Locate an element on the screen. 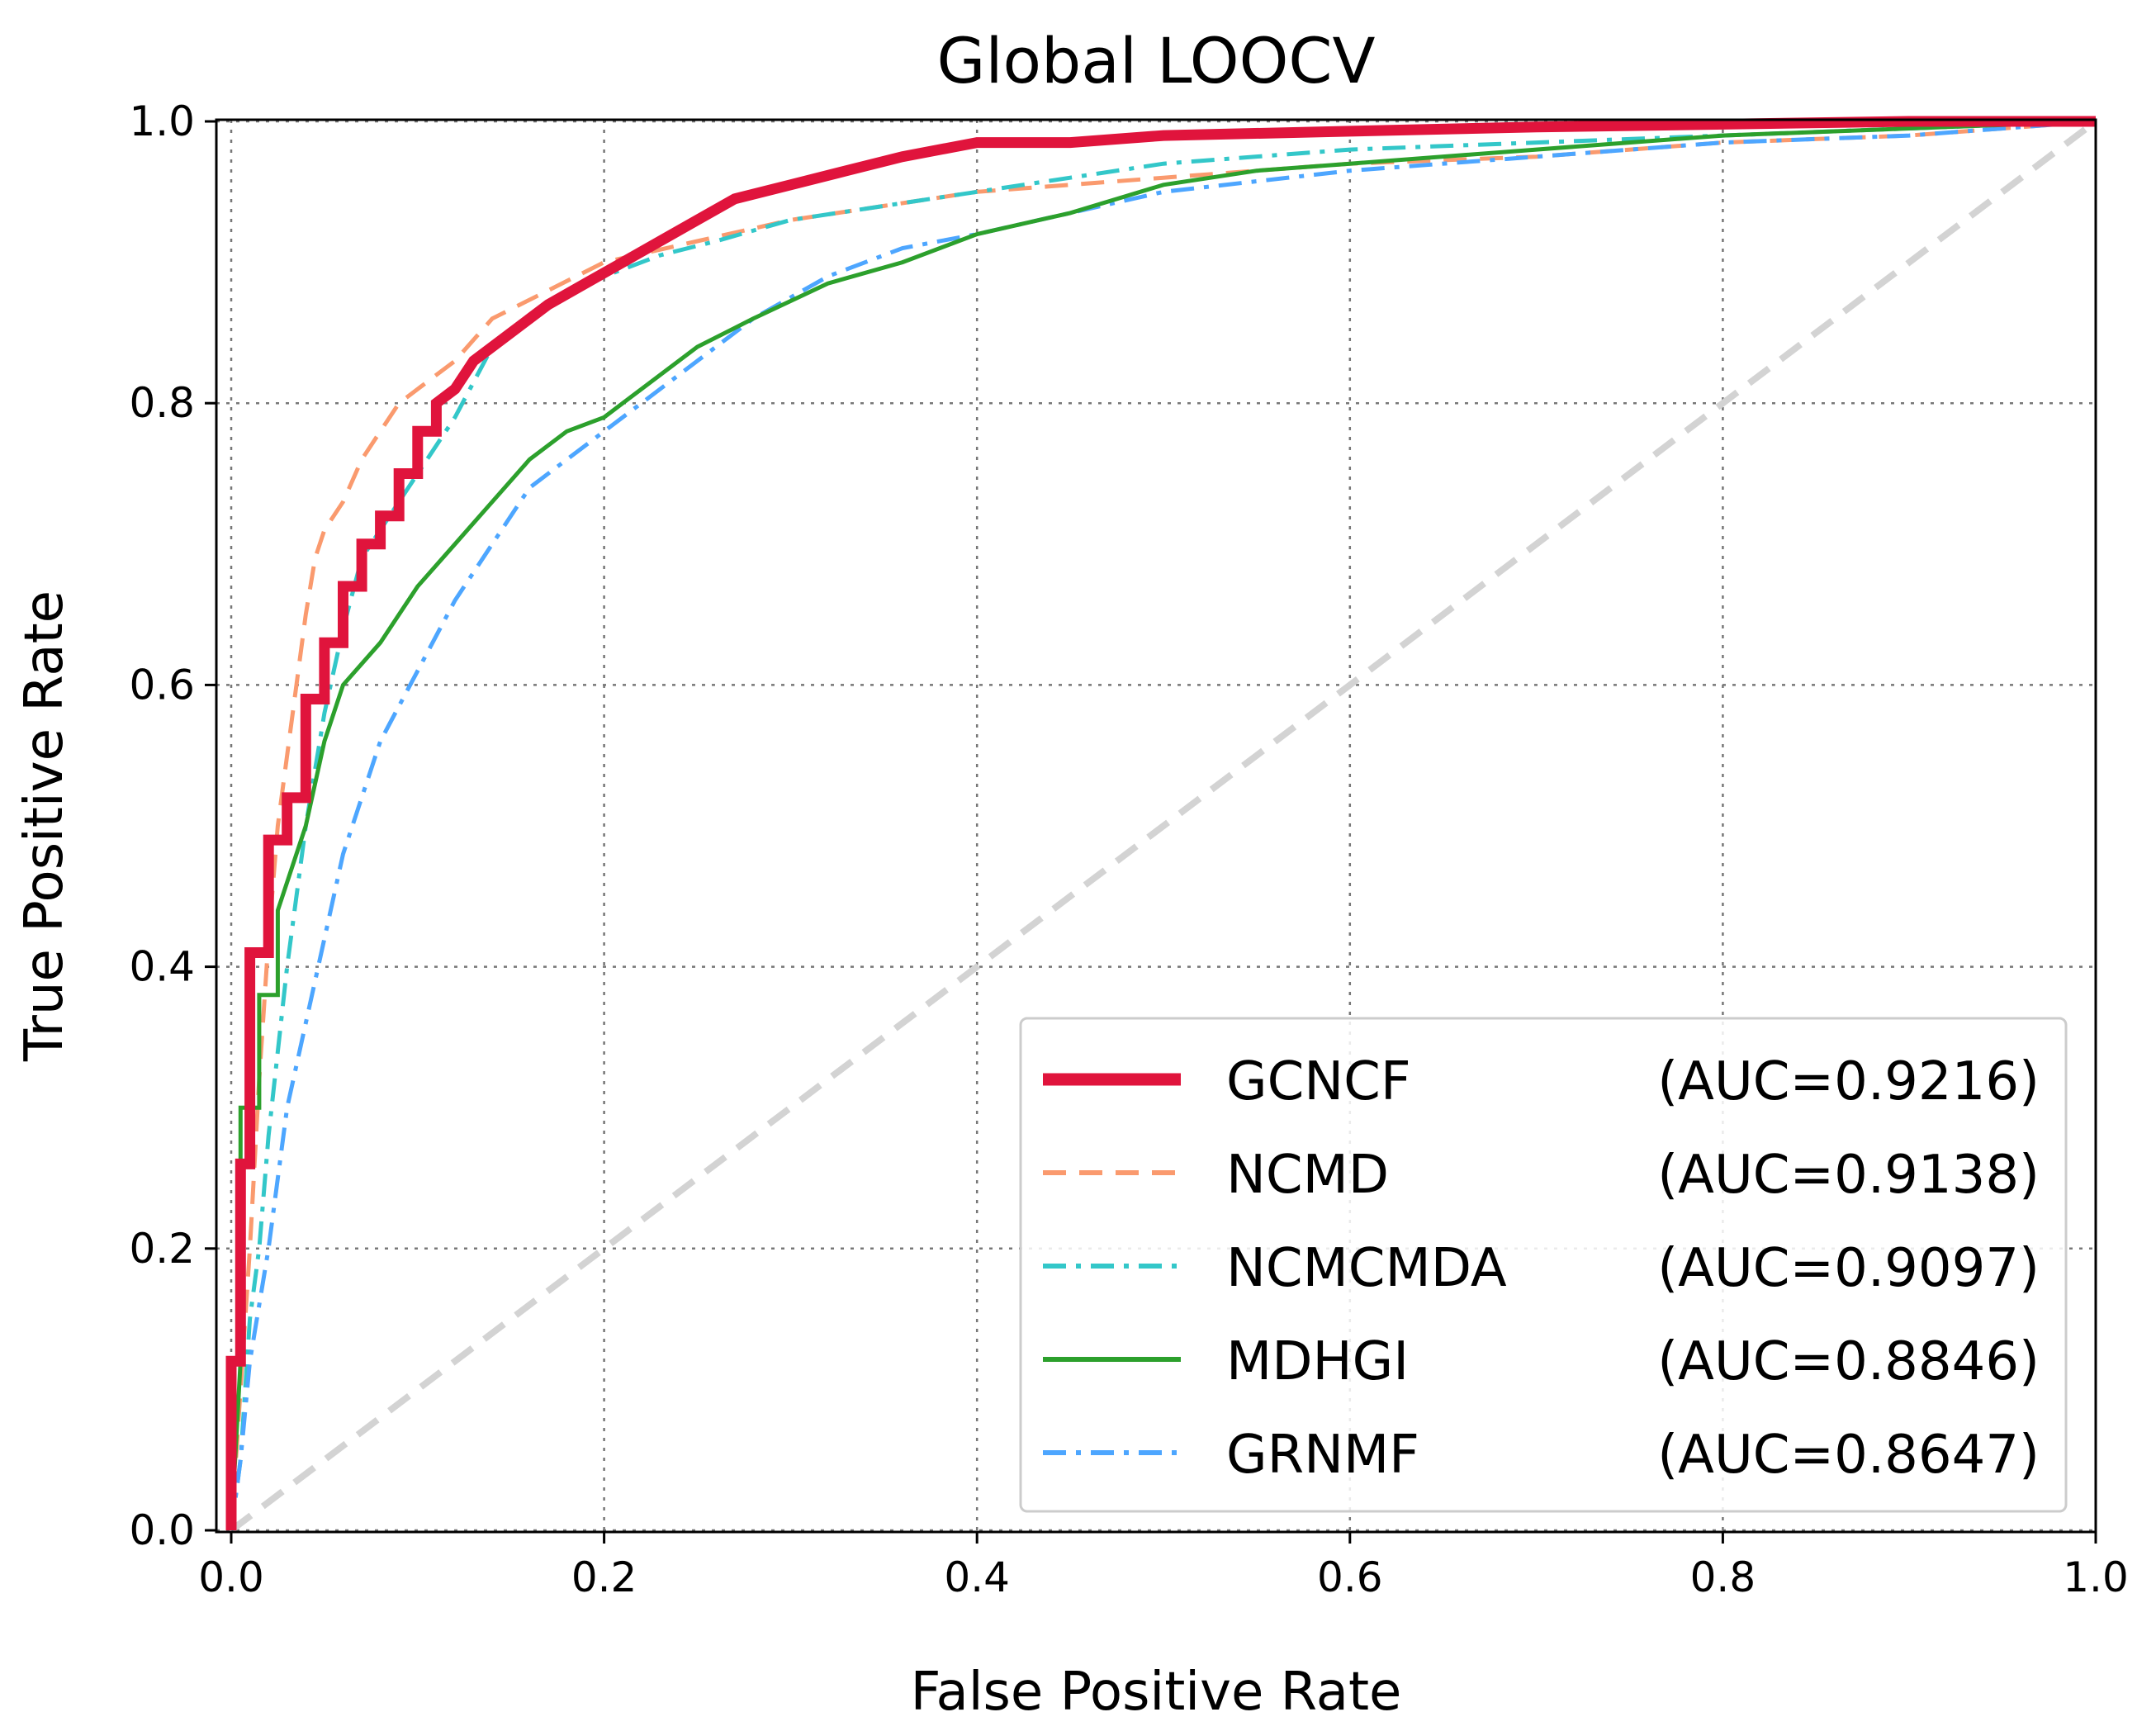 This screenshot has width=2156, height=1731. legend-auc-gcncf: (AUC=0.9216) is located at coordinates (1849, 1081).